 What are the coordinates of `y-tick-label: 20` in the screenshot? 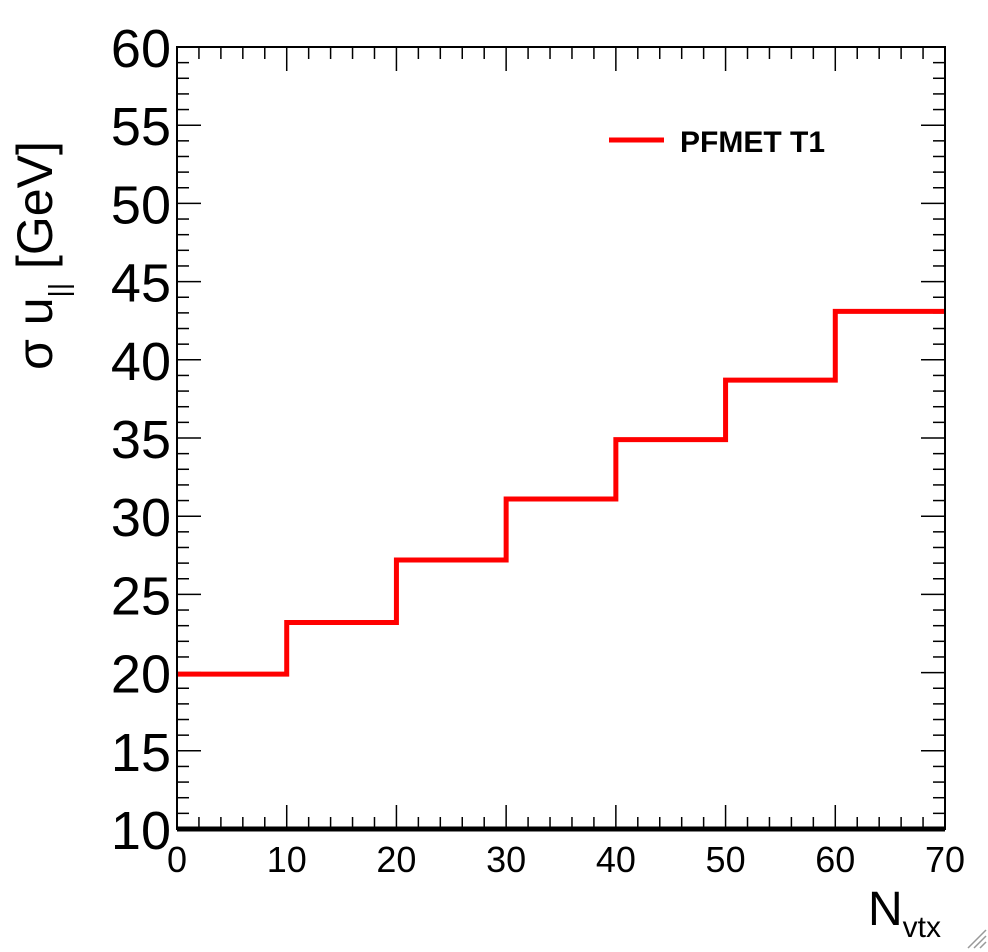 It's located at (141, 675).